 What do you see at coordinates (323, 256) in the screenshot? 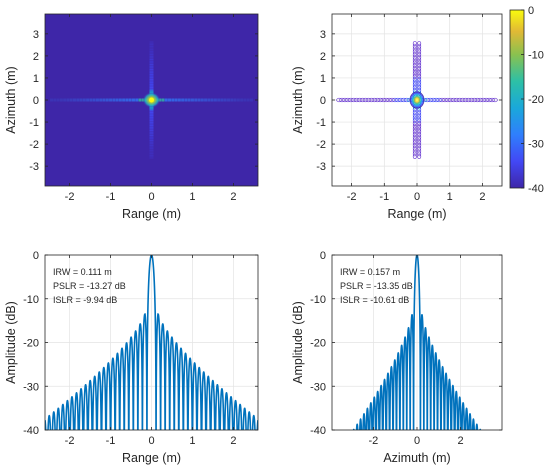
I see `y-tick-label: 0` at bounding box center [323, 256].